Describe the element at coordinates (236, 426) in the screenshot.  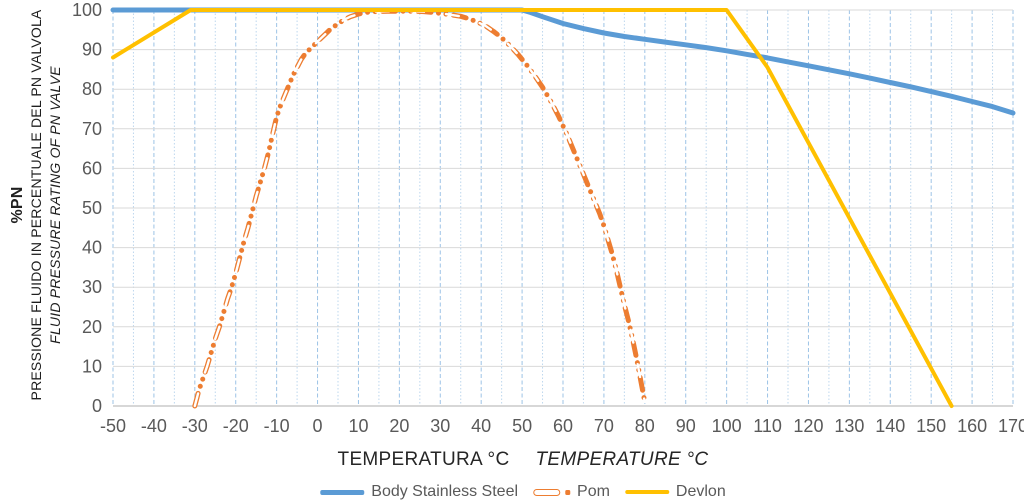
I see `x-tick-label: -20` at that location.